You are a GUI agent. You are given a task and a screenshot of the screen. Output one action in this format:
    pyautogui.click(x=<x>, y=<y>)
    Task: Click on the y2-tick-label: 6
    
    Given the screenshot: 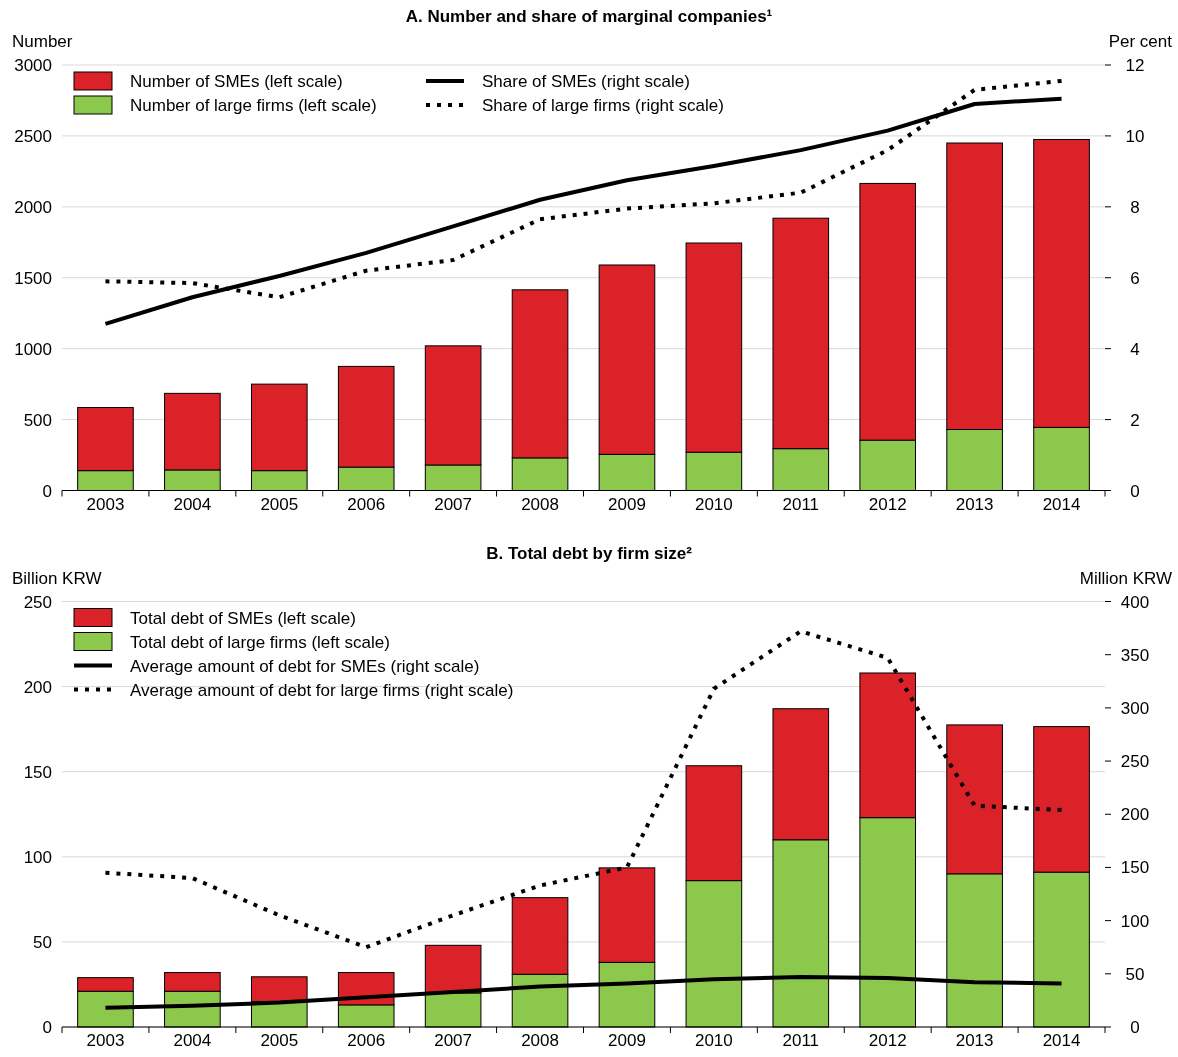 What is the action you would take?
    pyautogui.click(x=1135, y=278)
    